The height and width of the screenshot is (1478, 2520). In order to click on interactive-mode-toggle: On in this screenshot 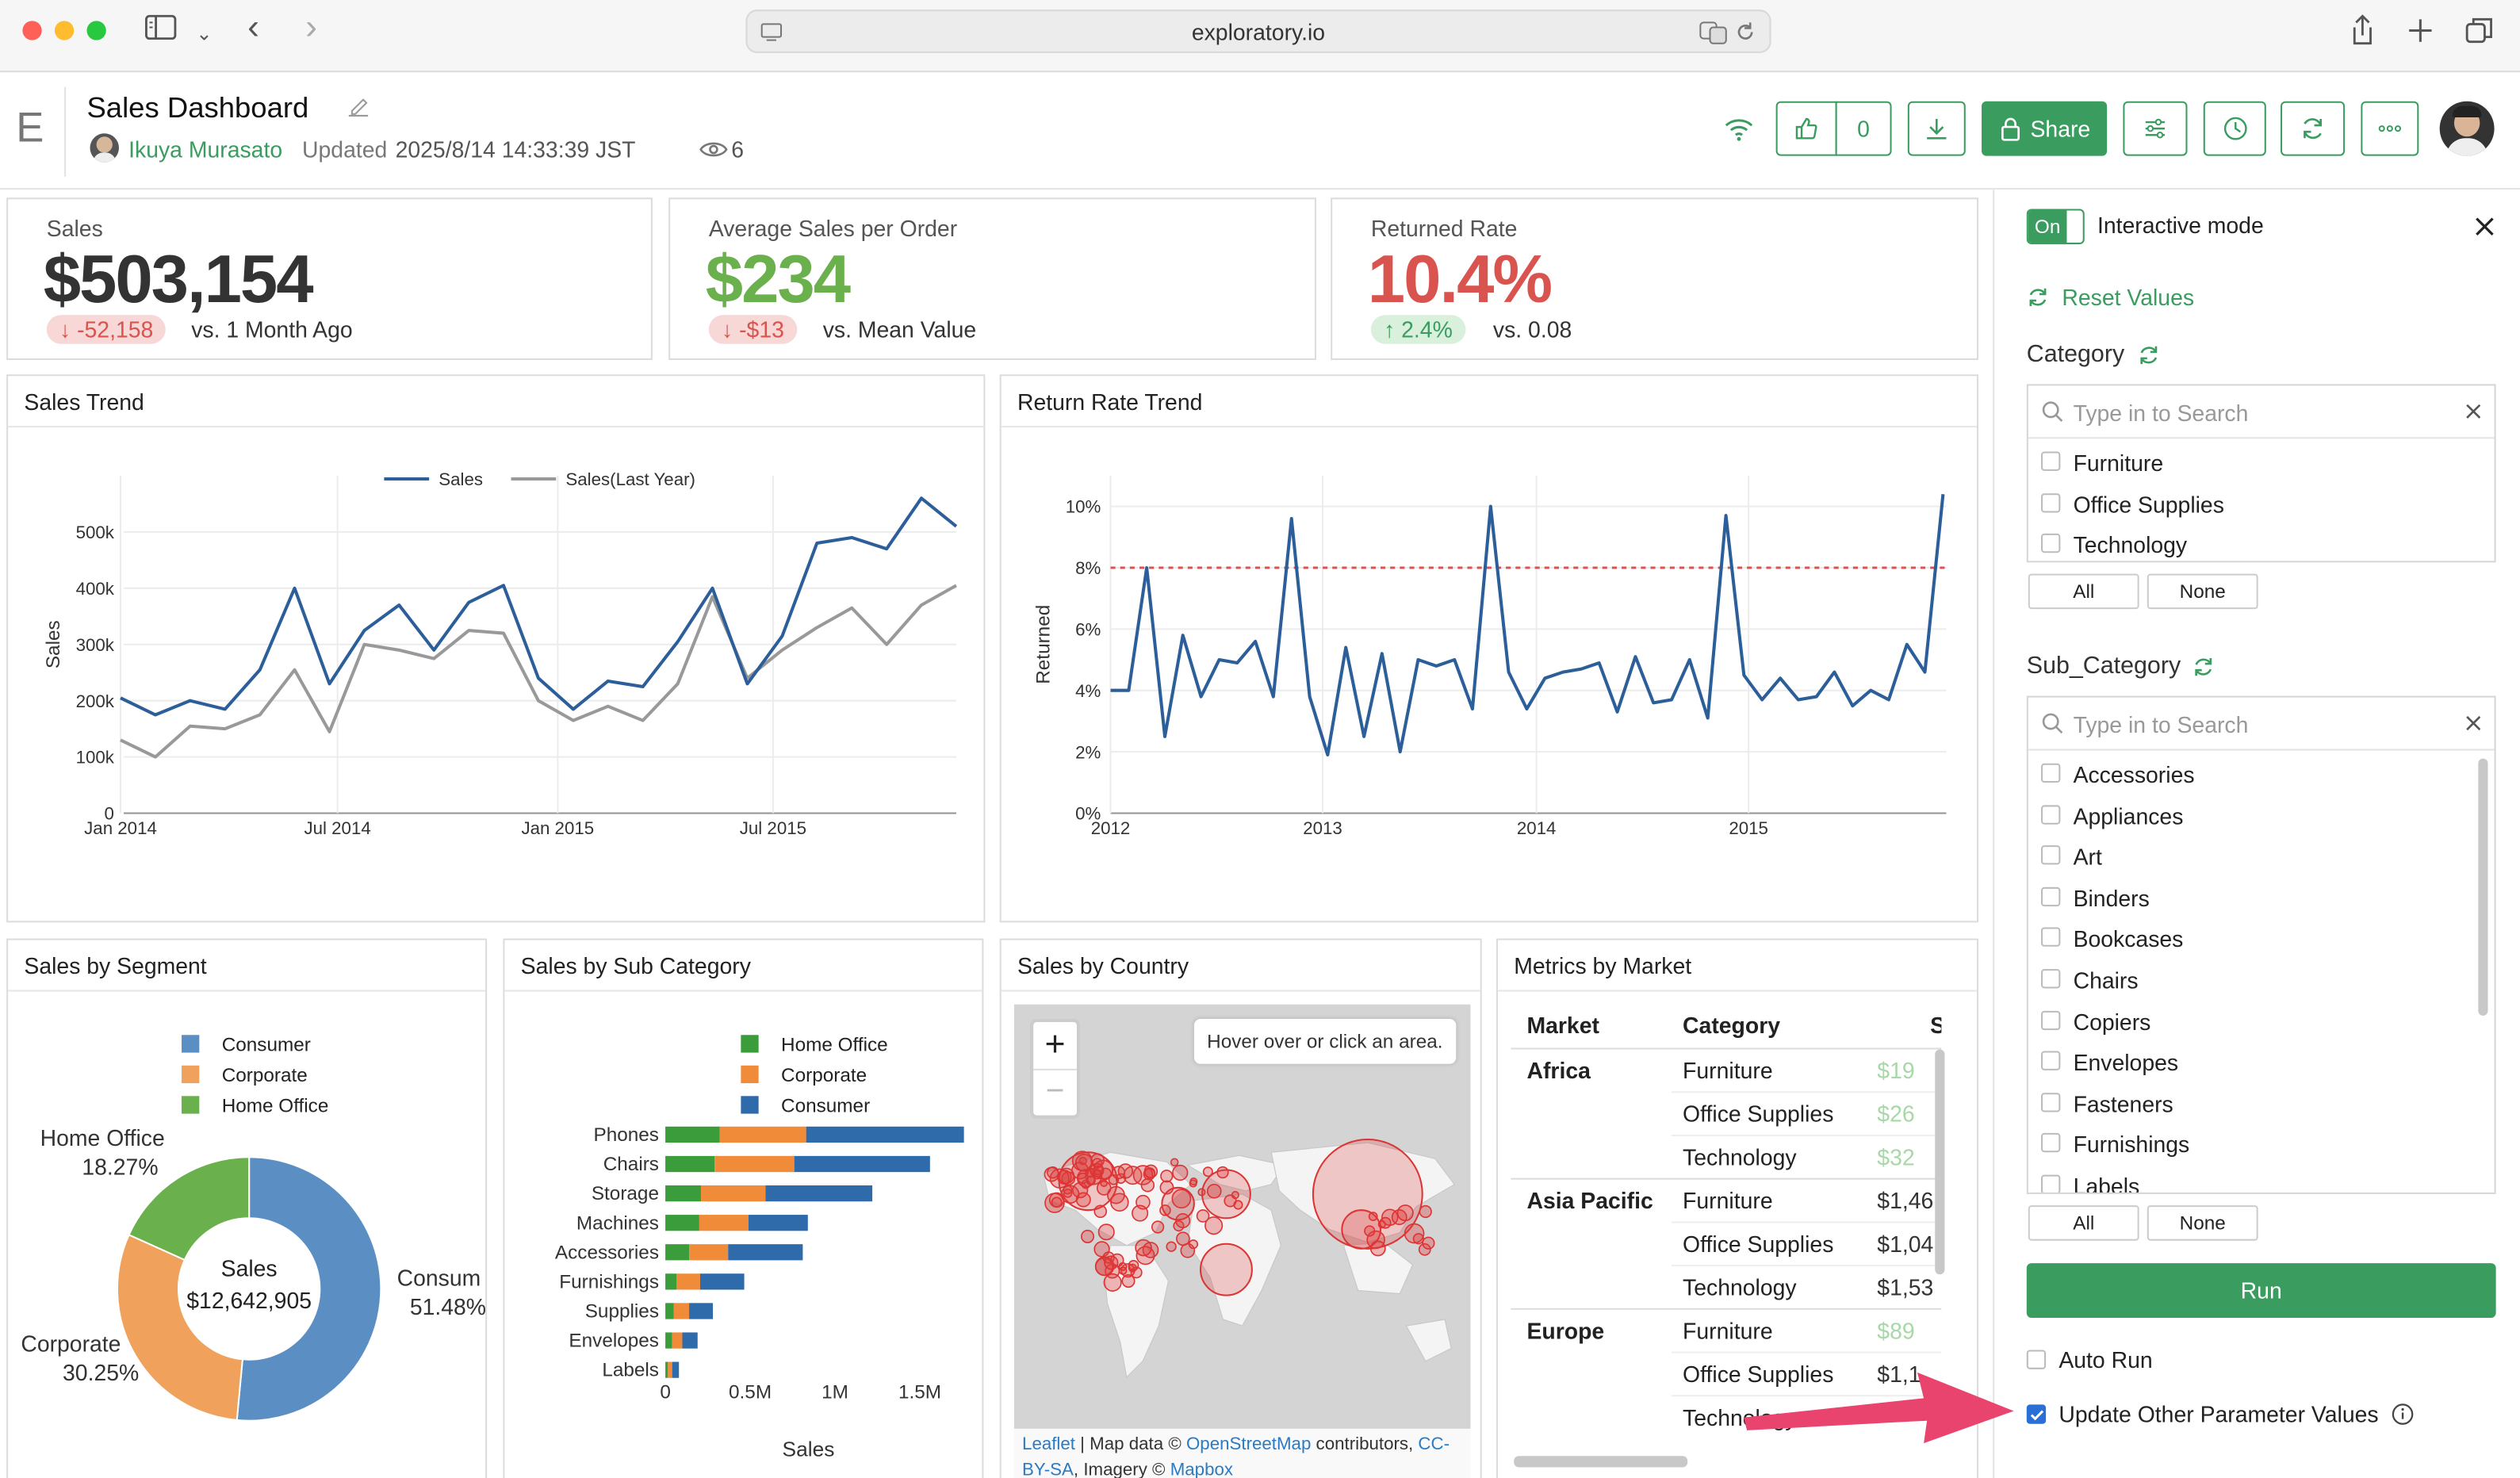, I will do `click(2055, 227)`.